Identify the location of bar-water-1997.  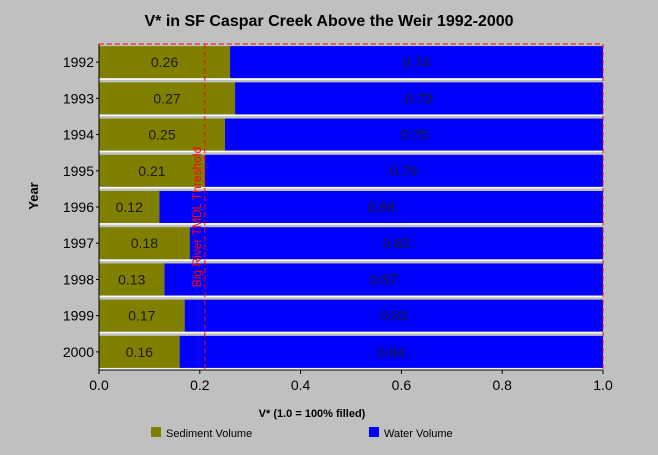
(396, 243).